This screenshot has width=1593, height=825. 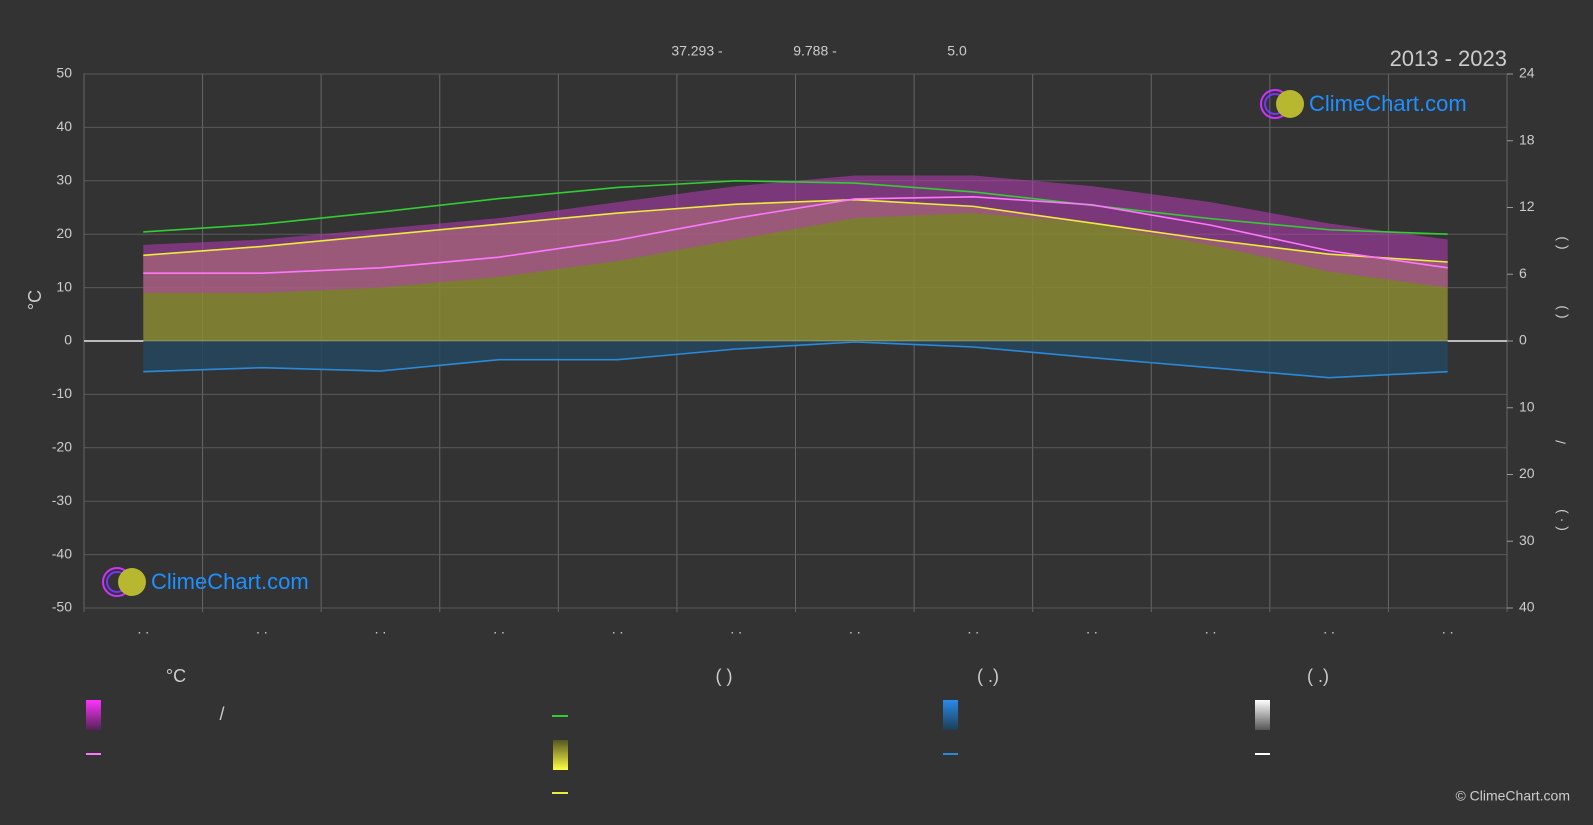 What do you see at coordinates (1527, 540) in the screenshot?
I see `y3-tick-label: 30` at bounding box center [1527, 540].